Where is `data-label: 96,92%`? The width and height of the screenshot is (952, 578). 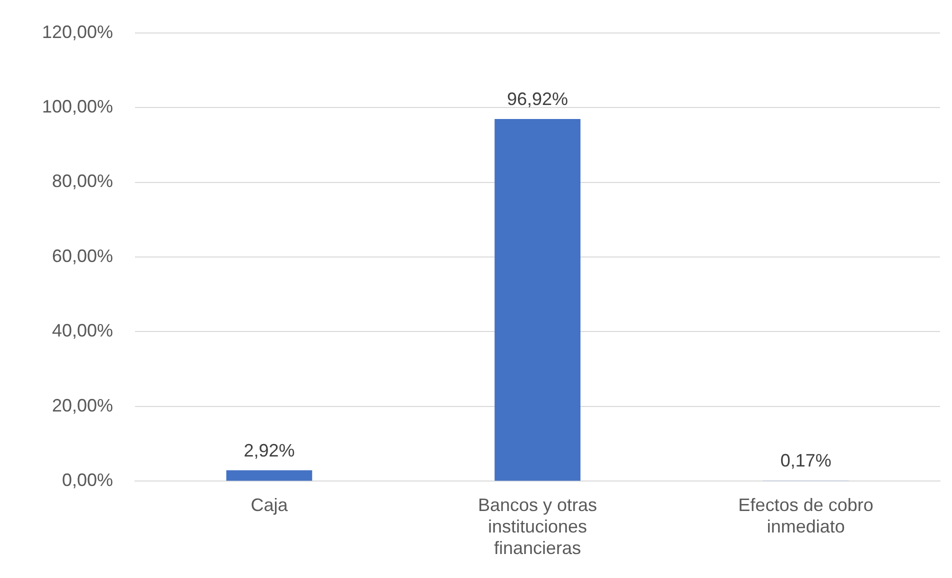
data-label: 96,92% is located at coordinates (537, 99).